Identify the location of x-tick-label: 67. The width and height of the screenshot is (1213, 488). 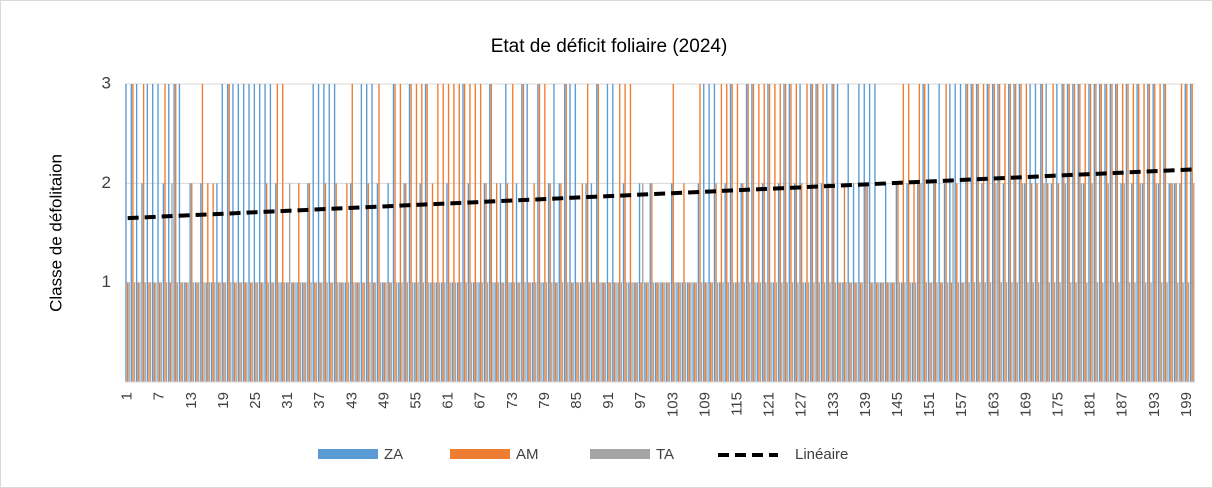
(480, 400).